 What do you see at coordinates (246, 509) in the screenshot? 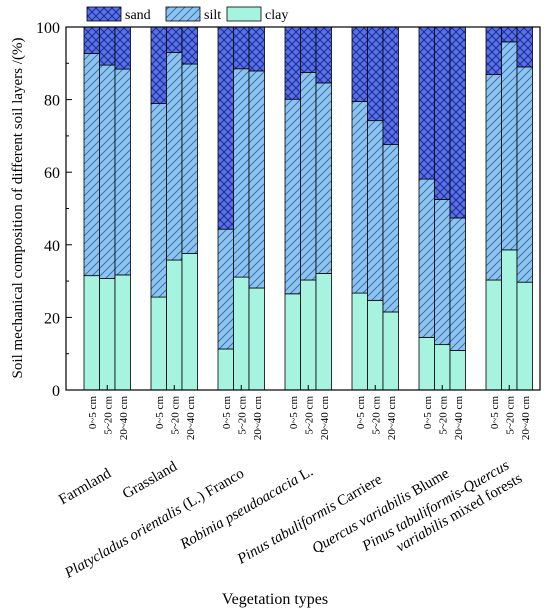
I see `group-label-robinia: Robinia pseudoacacia L.` at bounding box center [246, 509].